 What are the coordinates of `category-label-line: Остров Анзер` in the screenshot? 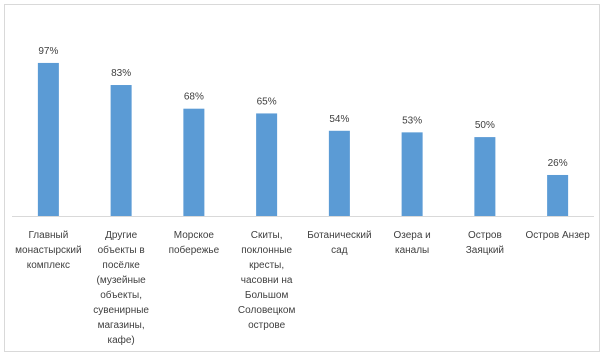 It's located at (557, 235).